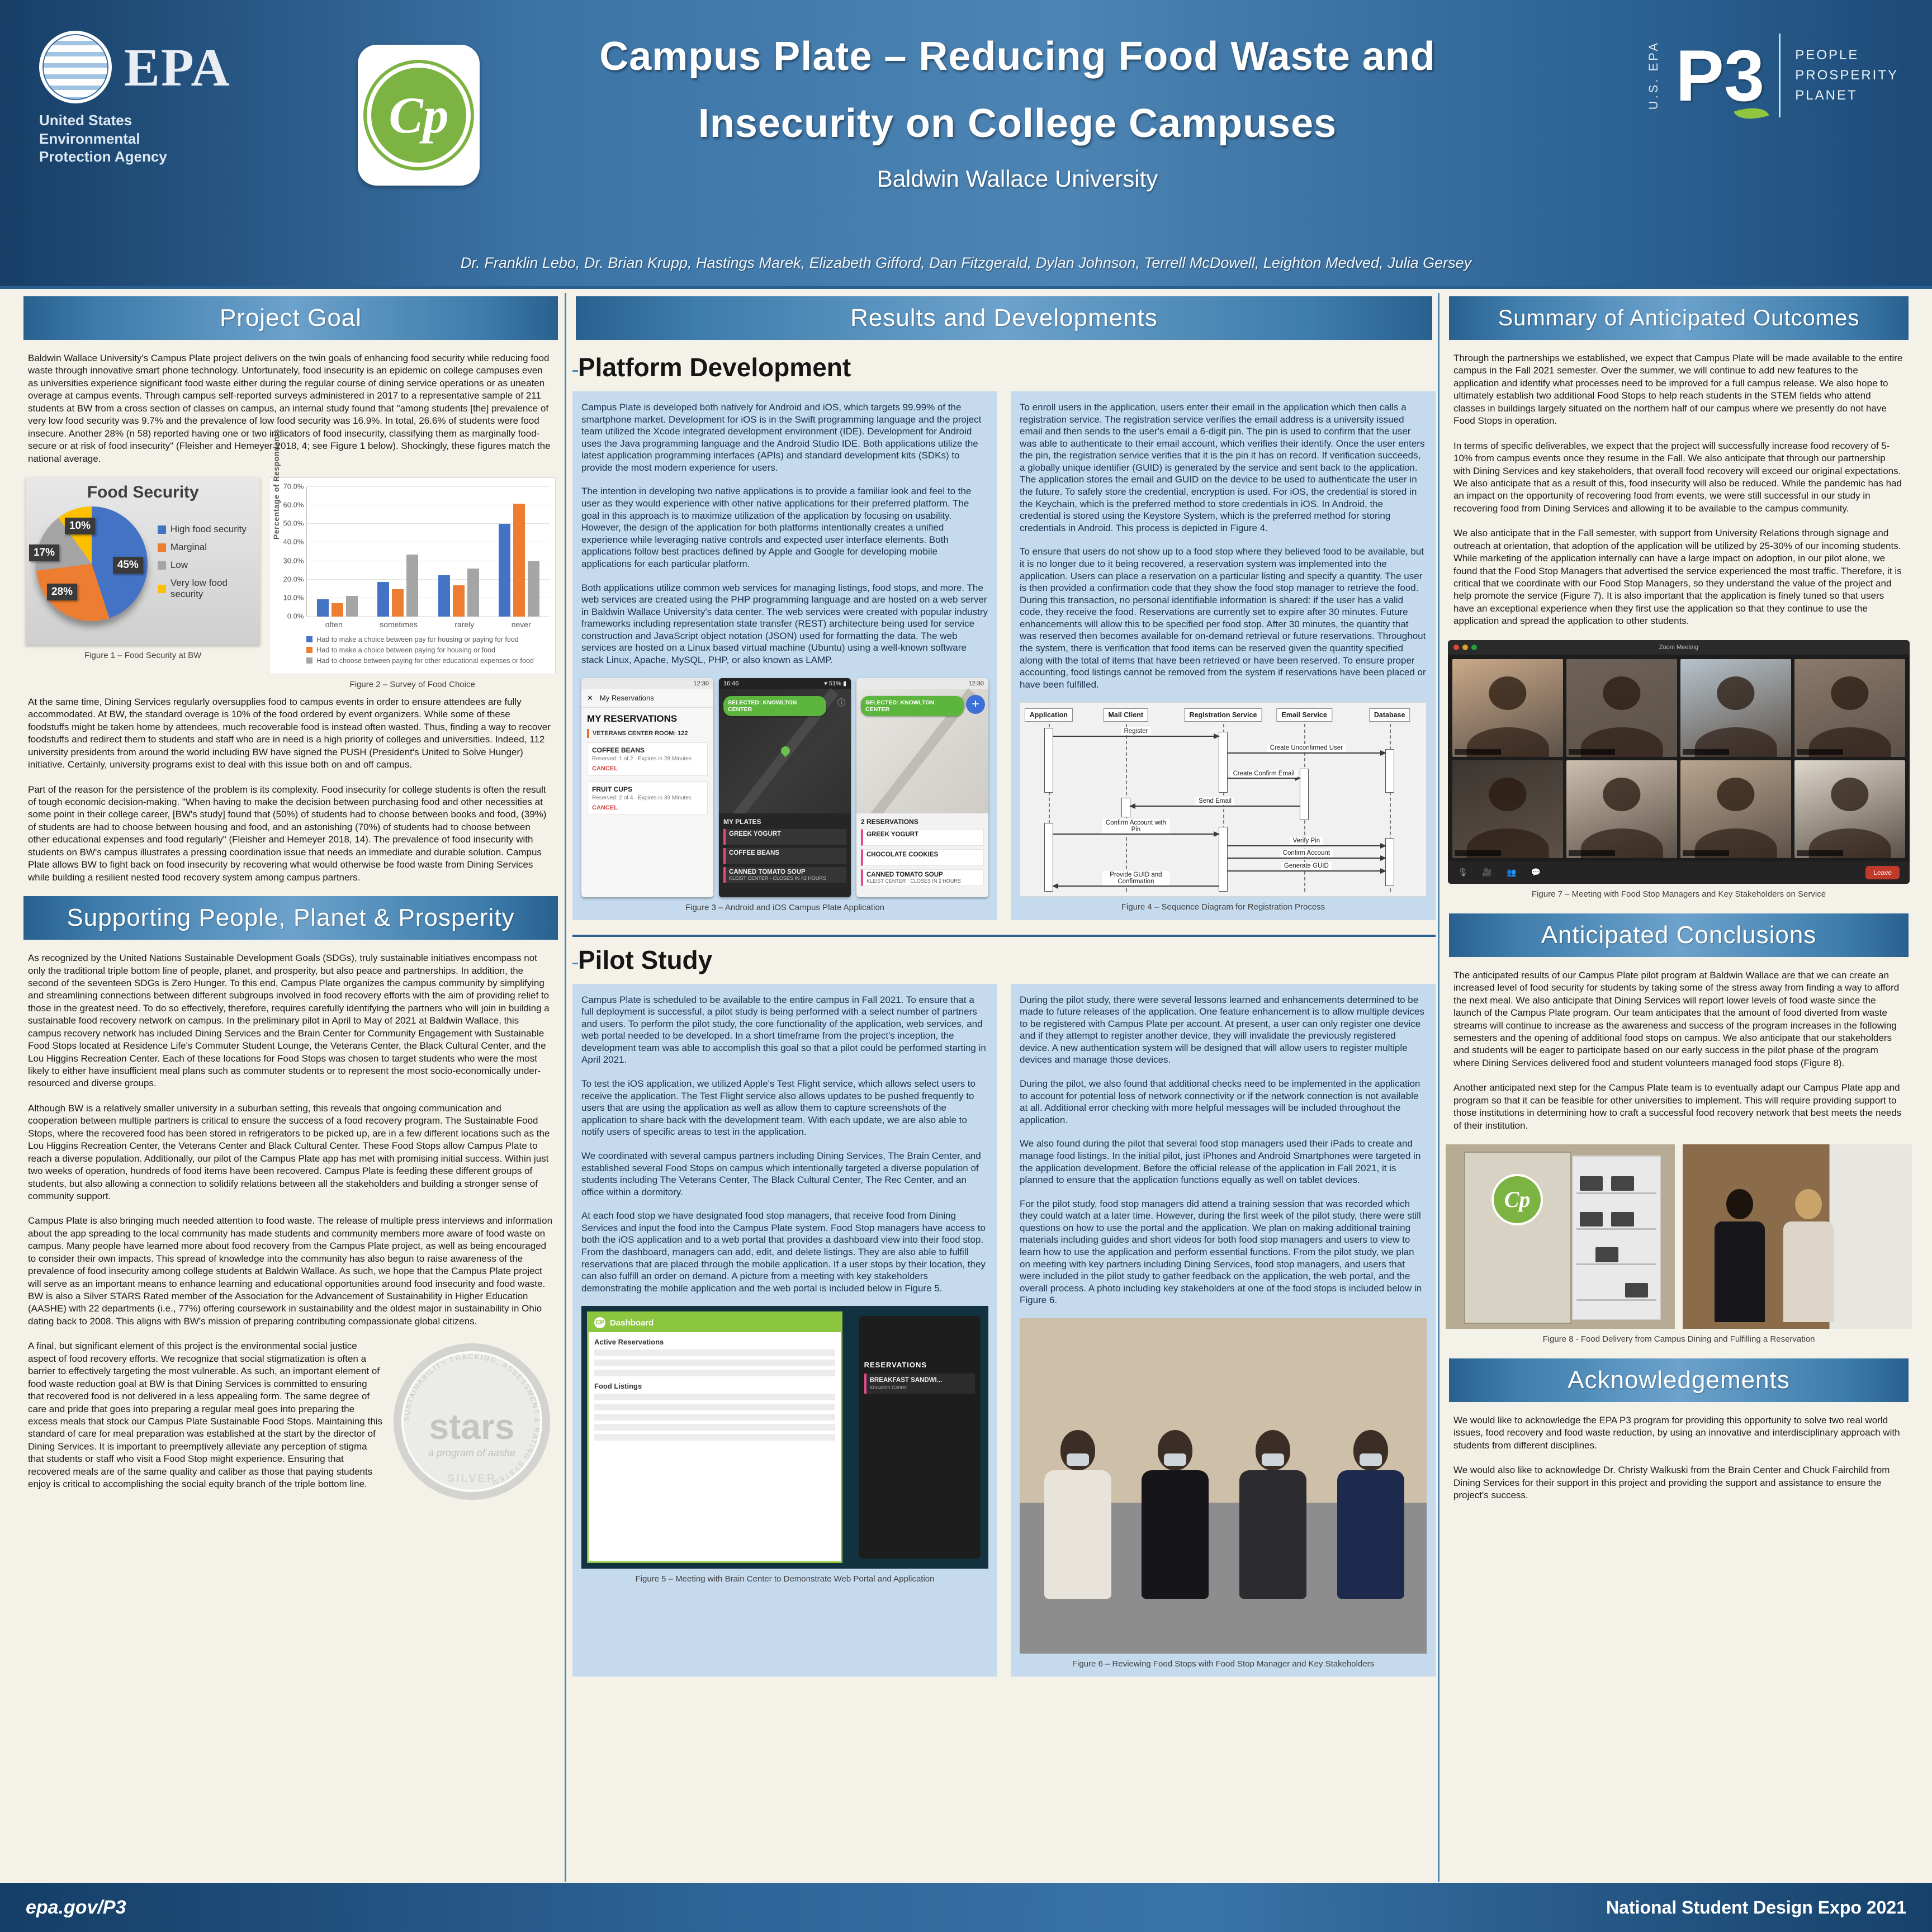 The image size is (1932, 1932). I want to click on p3-tagline-line: PROSPERITY, so click(1846, 75).